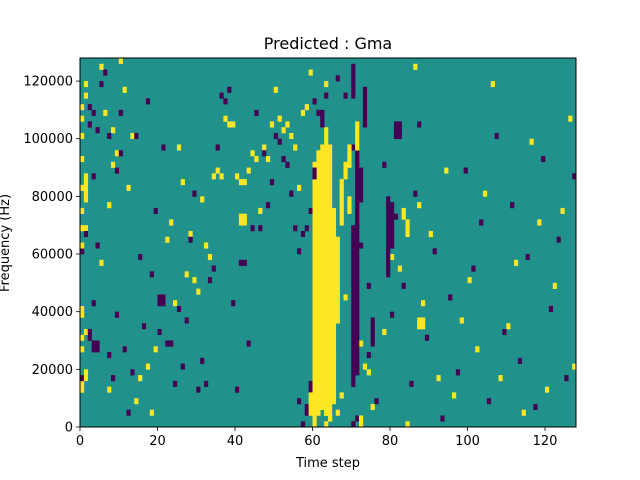 Image resolution: width=640 pixels, height=480 pixels. What do you see at coordinates (52, 312) in the screenshot?
I see `y-tick-label: 40000` at bounding box center [52, 312].